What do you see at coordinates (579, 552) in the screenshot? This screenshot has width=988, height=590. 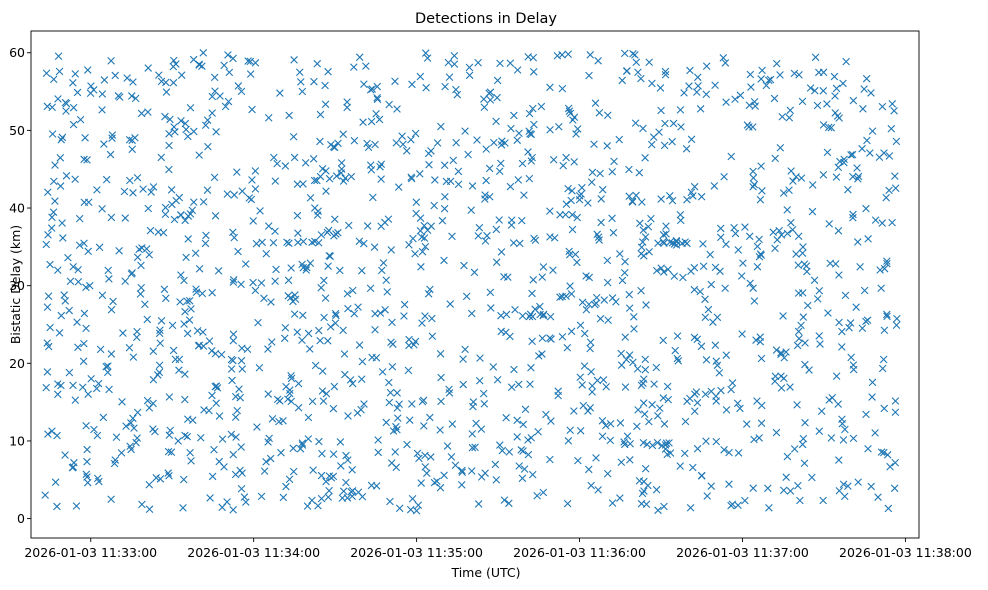 I see `x-tick-label: 2026-01-03 11:36:00` at bounding box center [579, 552].